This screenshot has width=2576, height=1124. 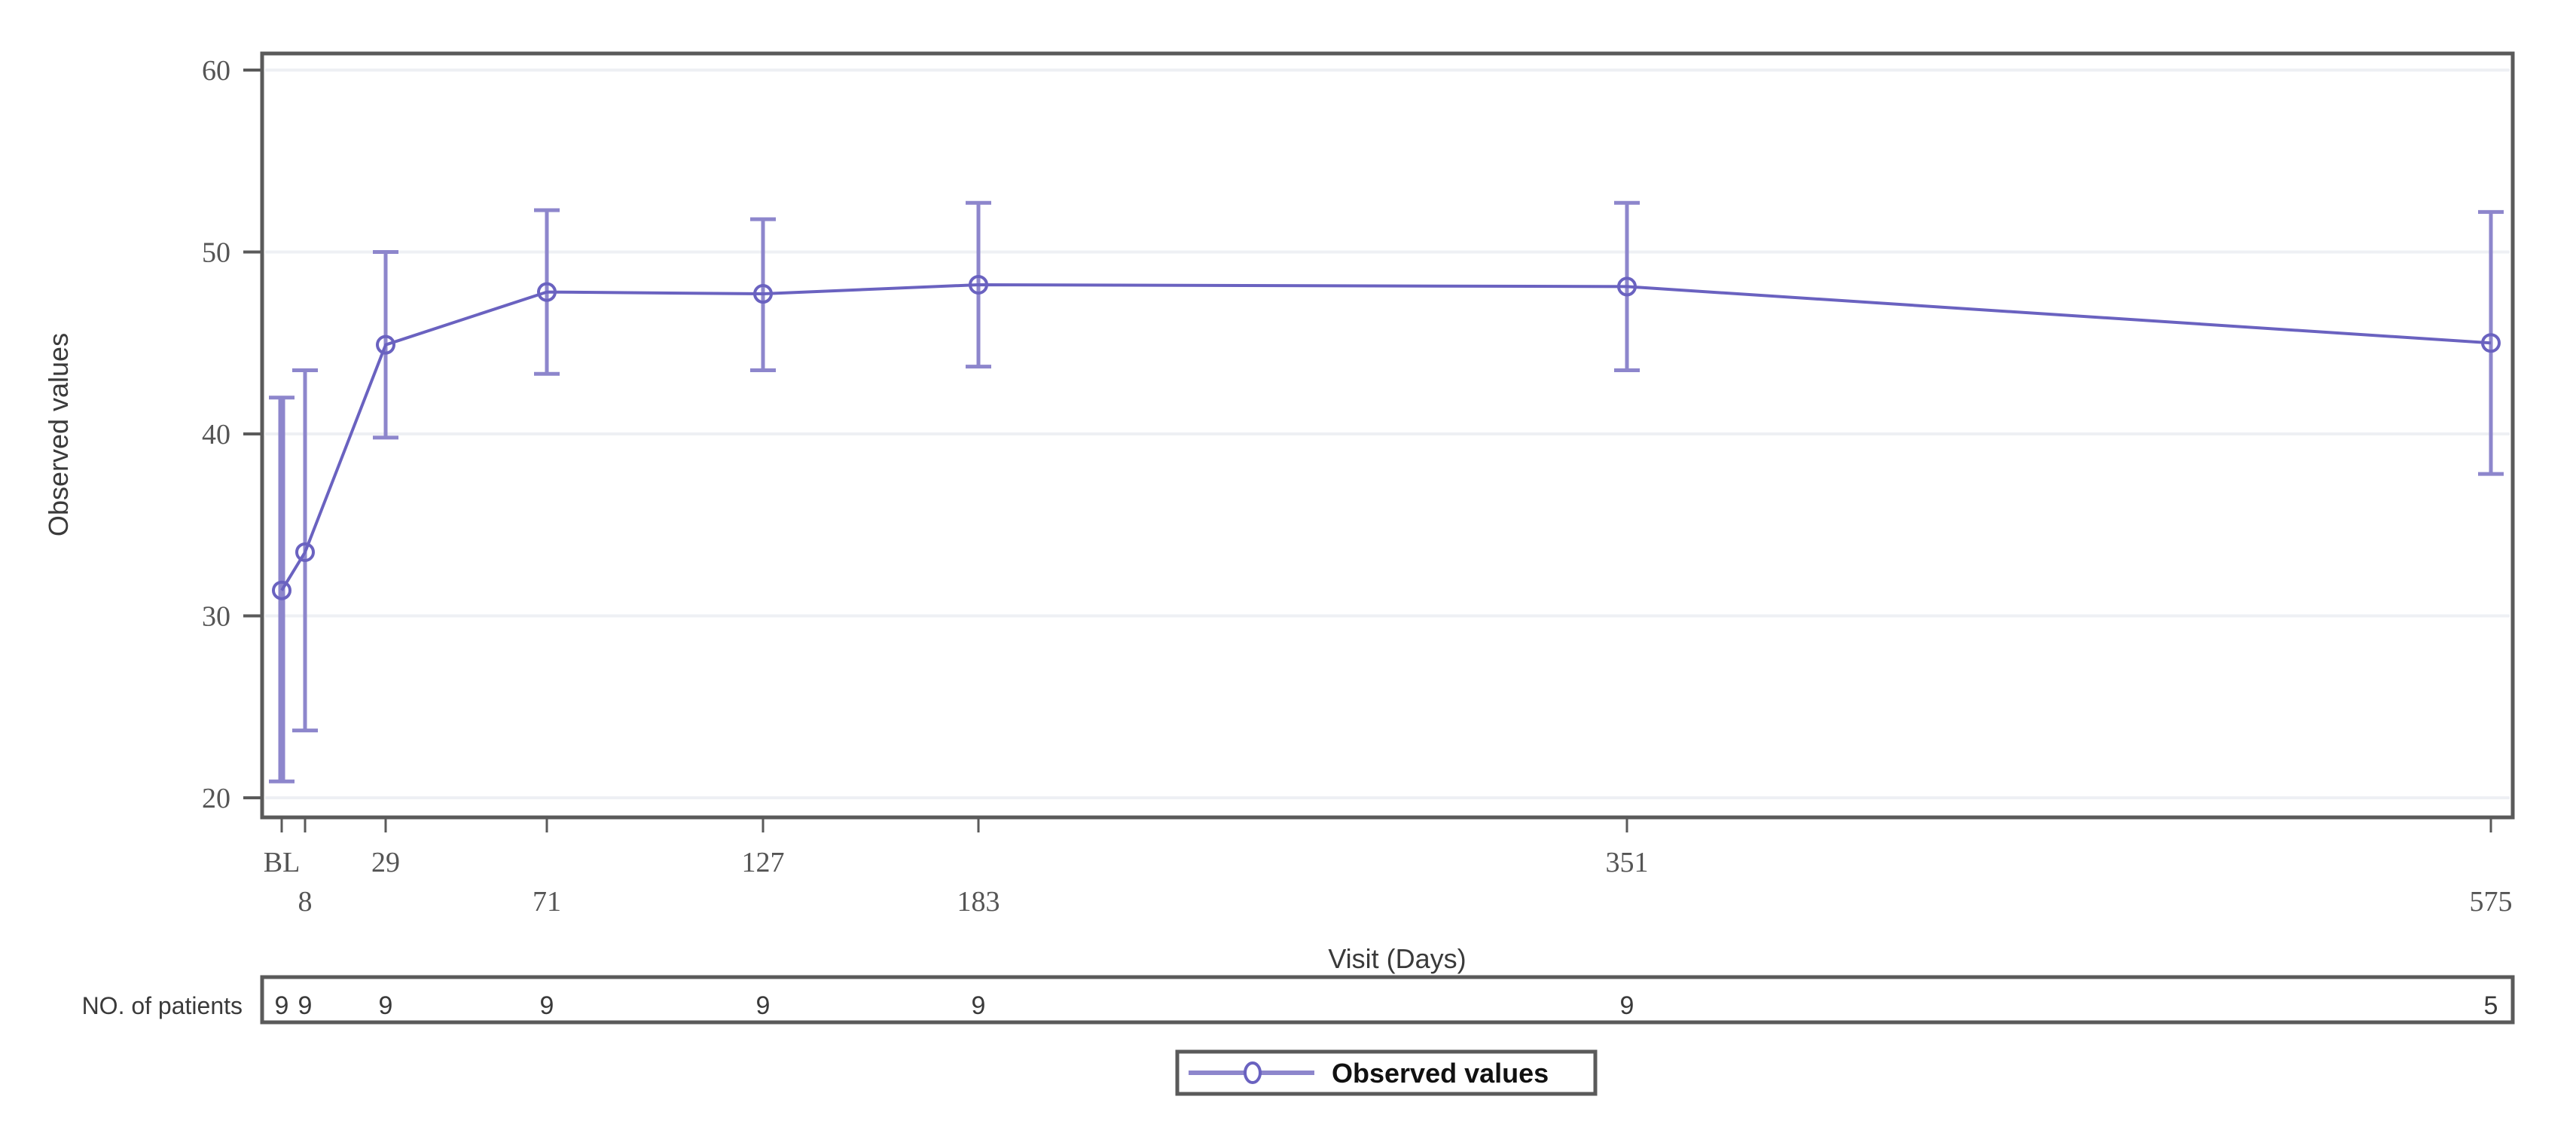 What do you see at coordinates (2491, 1005) in the screenshot?
I see `patient-count: 5` at bounding box center [2491, 1005].